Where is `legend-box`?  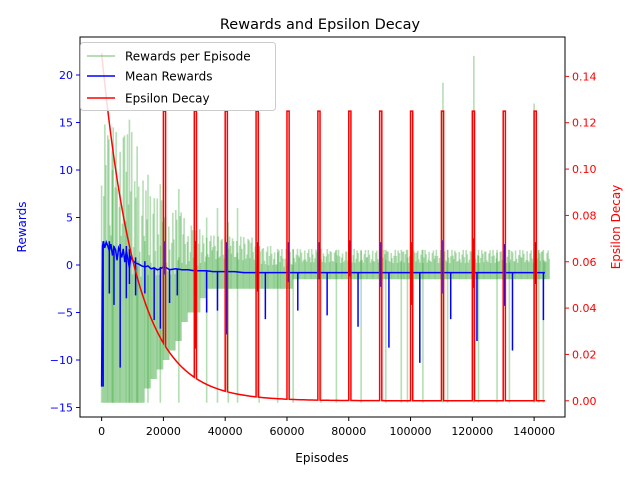 legend-box is located at coordinates (178, 76).